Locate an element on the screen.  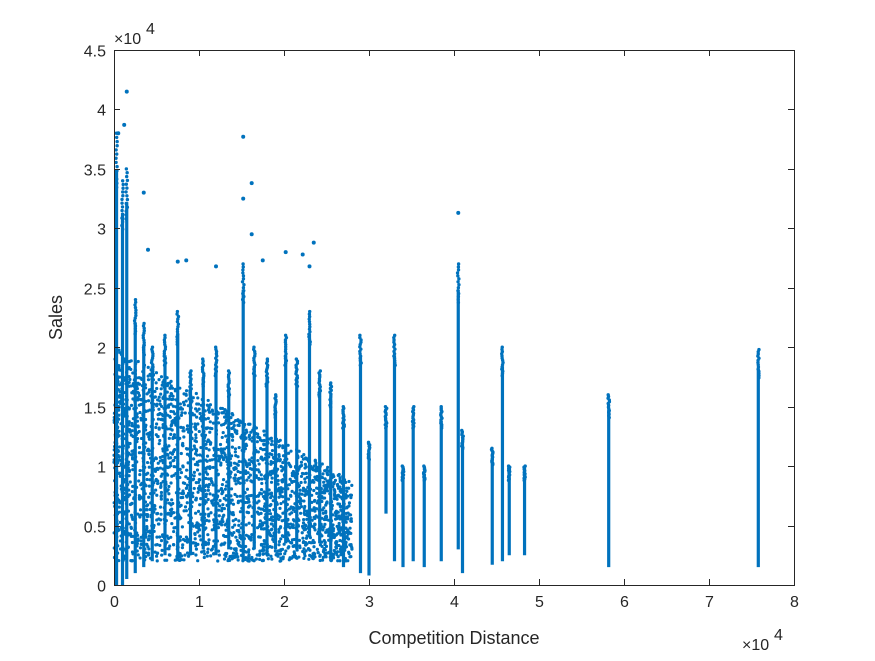
y-tick-label: 0 is located at coordinates (101, 587).